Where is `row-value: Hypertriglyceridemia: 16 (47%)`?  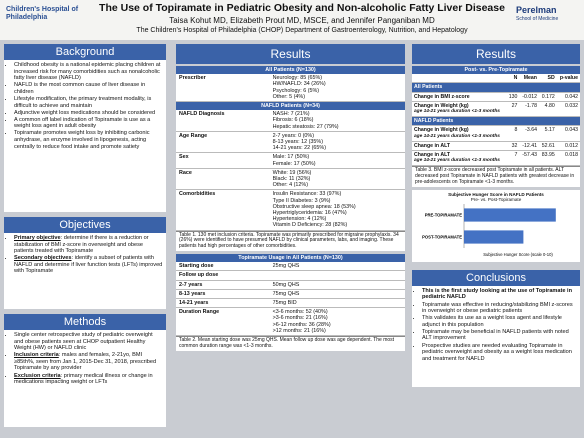
row-value: Hypertriglyceridemia: 16 (47%) is located at coordinates (309, 213).